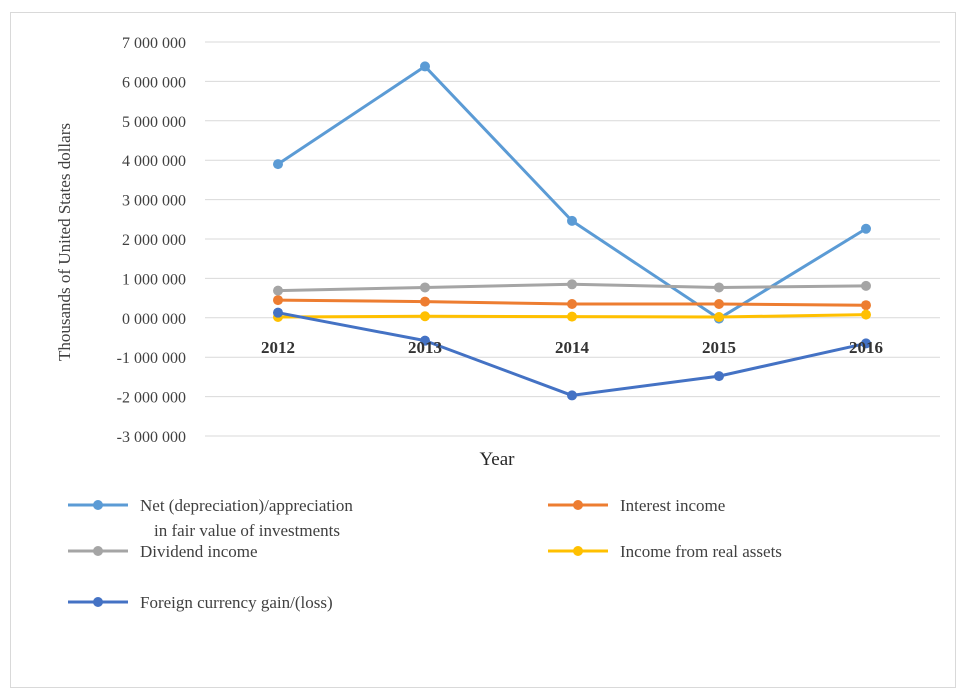  I want to click on x-axis-label: Year, so click(497, 459).